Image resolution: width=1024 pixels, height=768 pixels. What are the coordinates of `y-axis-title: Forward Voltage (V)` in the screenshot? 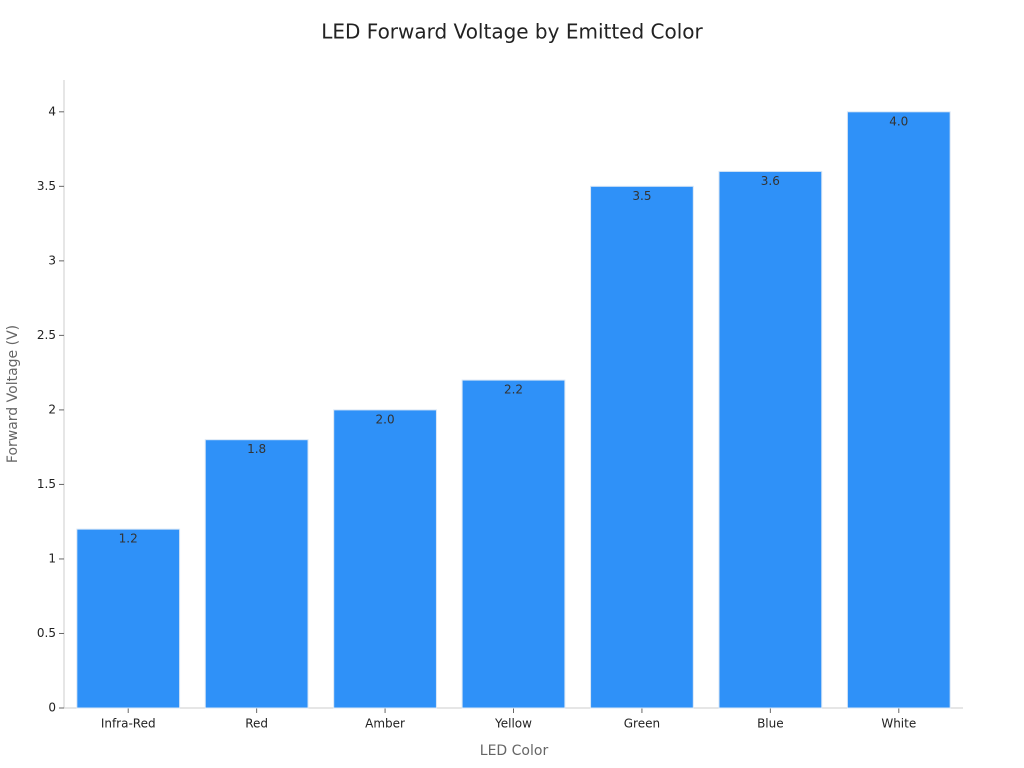 It's located at (13, 394).